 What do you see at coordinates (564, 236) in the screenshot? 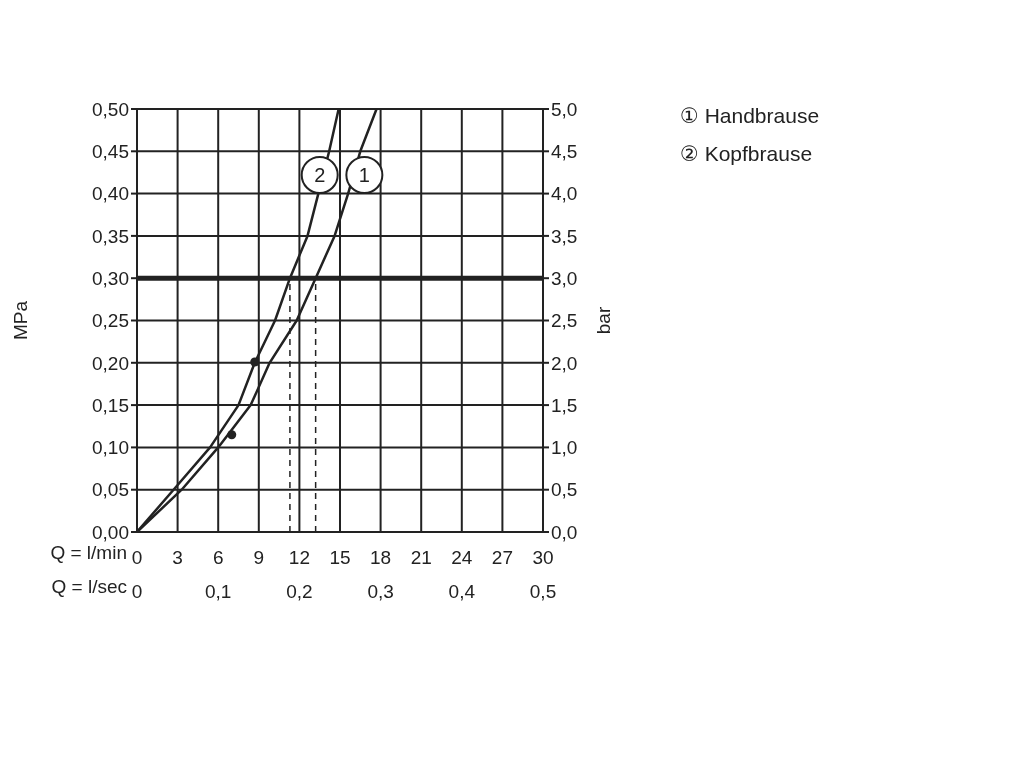
I see `y2-tick-label: 3,5` at bounding box center [564, 236].